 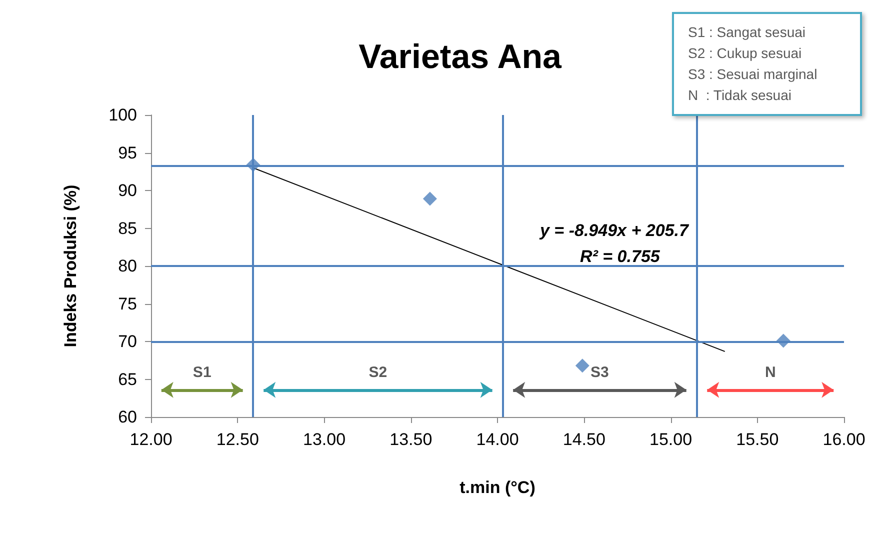 What do you see at coordinates (127, 341) in the screenshot?
I see `y-tick-label: 70` at bounding box center [127, 341].